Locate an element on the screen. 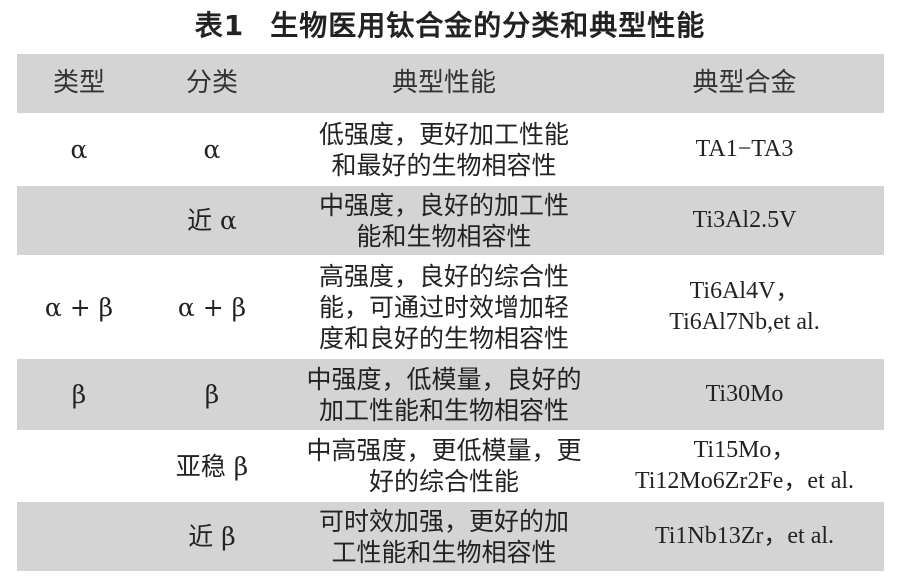 The width and height of the screenshot is (900, 581). cell-alloys-line: TA1−TA3 is located at coordinates (744, 149).